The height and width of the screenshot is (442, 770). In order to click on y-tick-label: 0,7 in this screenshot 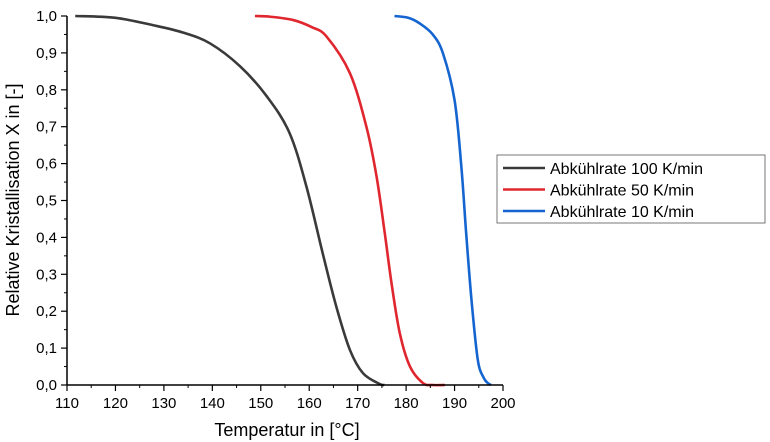, I will do `click(46, 127)`.